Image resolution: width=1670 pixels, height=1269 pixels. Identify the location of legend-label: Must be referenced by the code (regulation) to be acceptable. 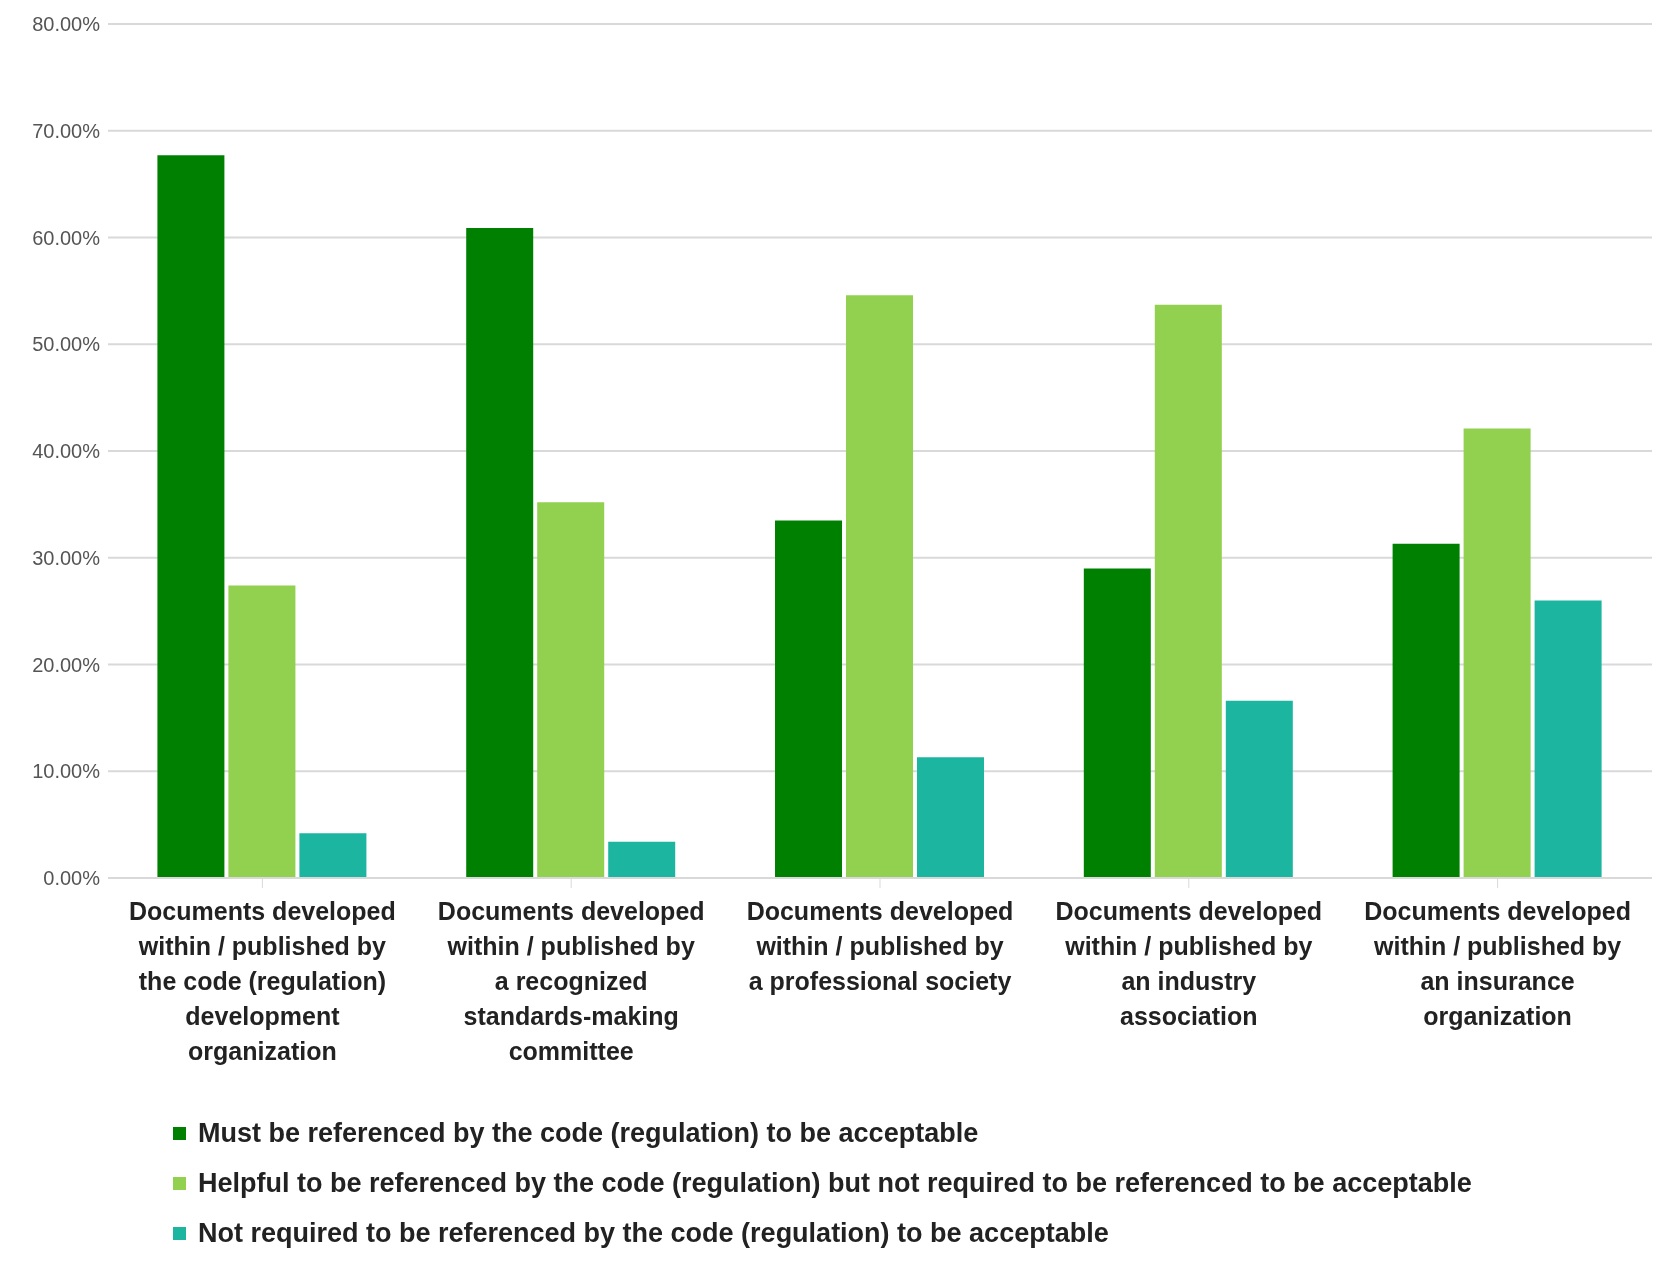
(588, 1133).